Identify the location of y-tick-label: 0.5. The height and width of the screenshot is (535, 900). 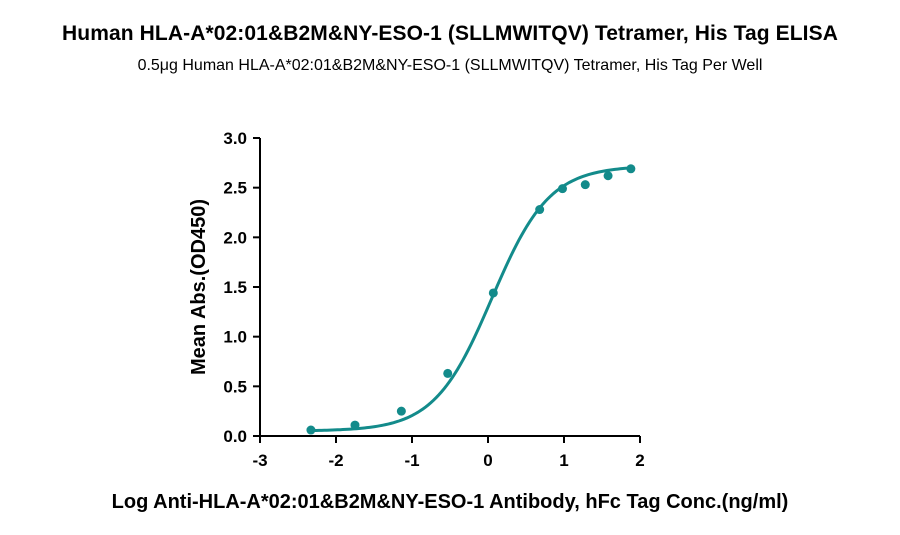
(235, 386).